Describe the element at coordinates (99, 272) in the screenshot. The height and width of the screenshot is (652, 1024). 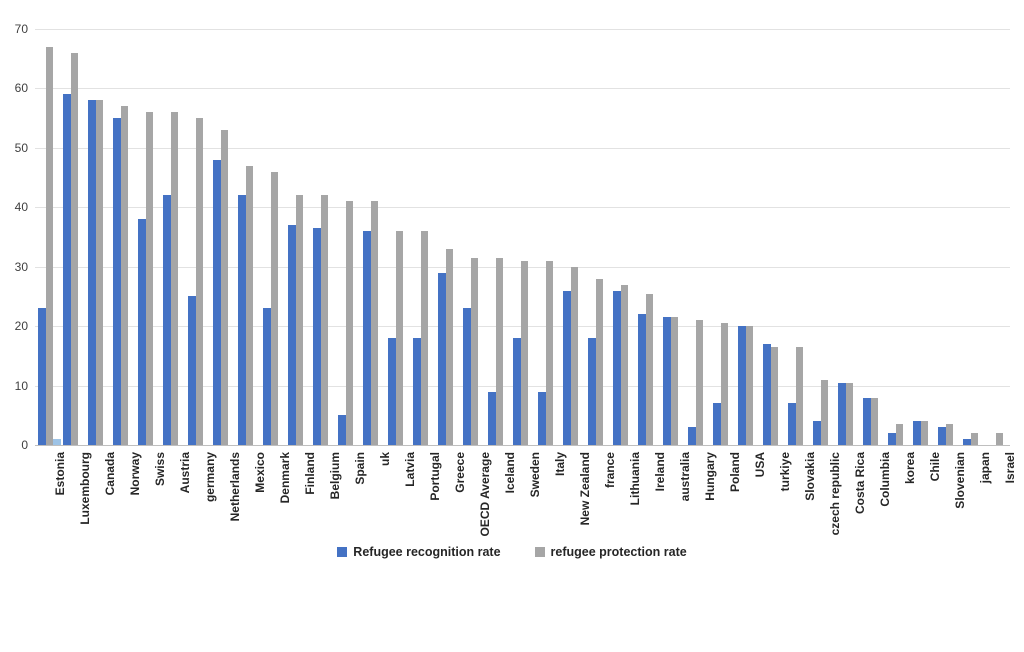
I see `protection-bar-canada` at that location.